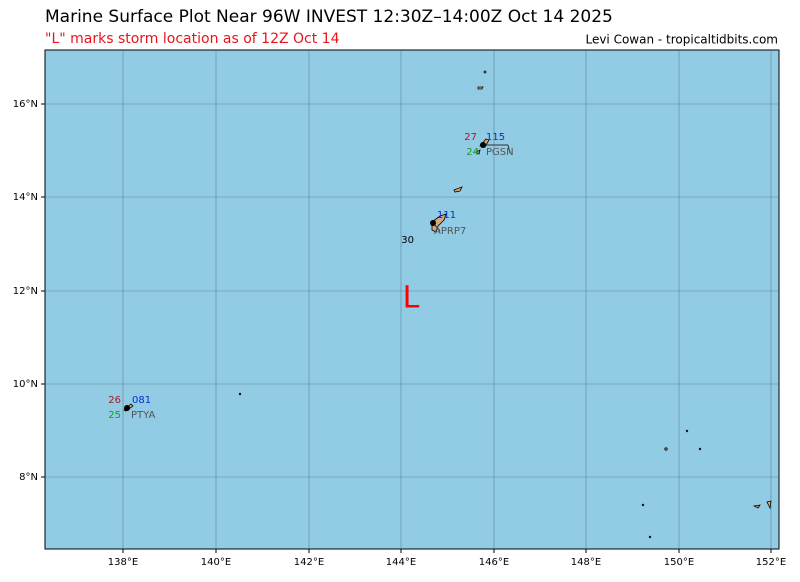 This screenshot has width=800, height=582. What do you see at coordinates (478, 152) in the screenshot?
I see `tinian` at bounding box center [478, 152].